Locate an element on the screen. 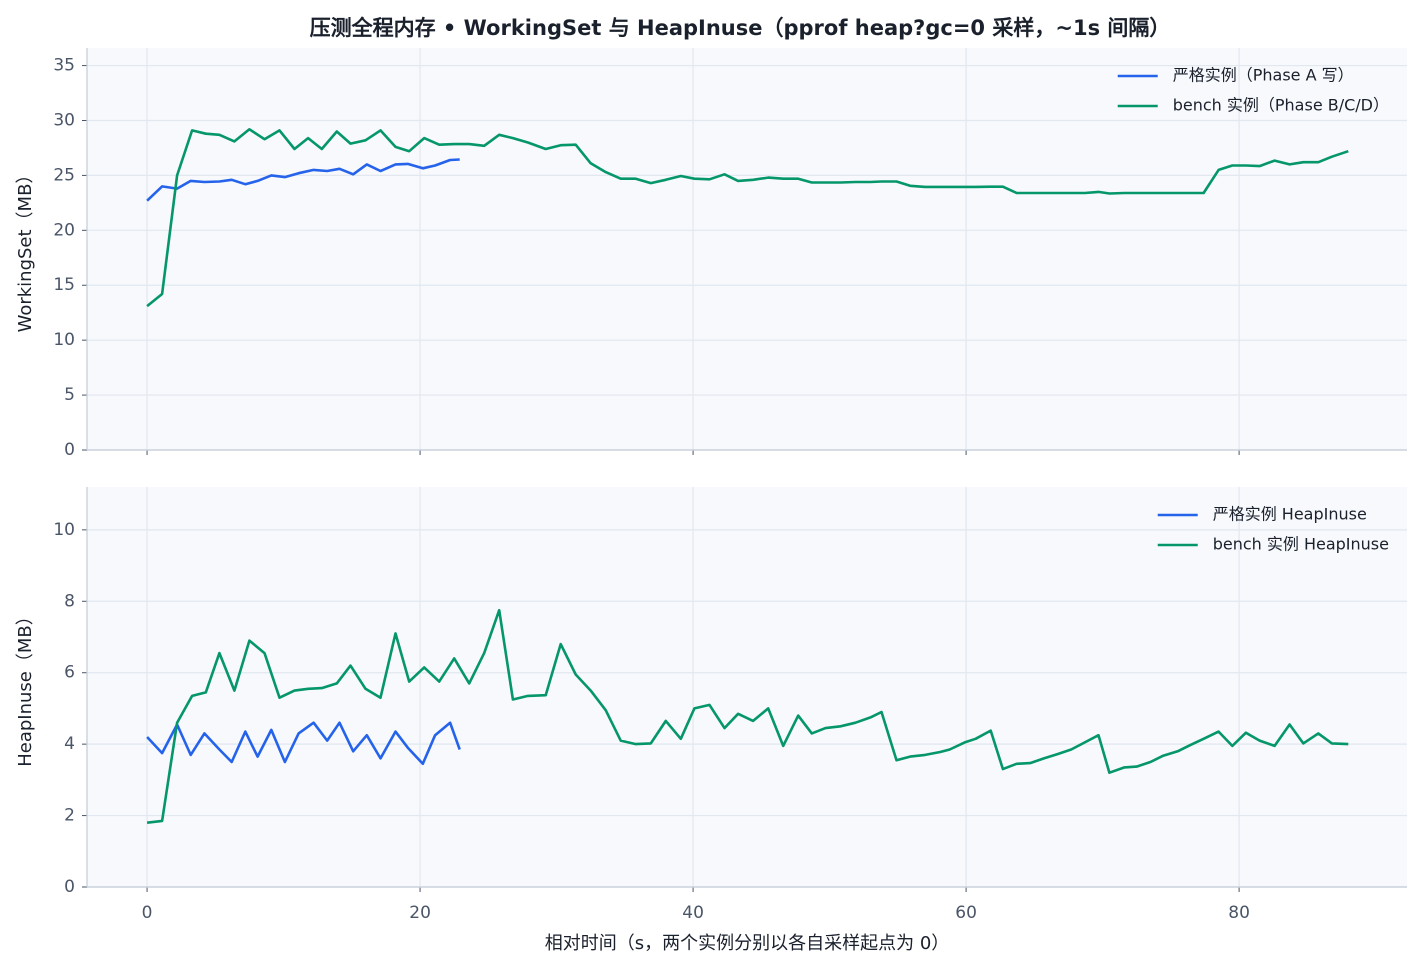 The width and height of the screenshot is (1421, 973). y-tick-label: 4 is located at coordinates (69, 744).